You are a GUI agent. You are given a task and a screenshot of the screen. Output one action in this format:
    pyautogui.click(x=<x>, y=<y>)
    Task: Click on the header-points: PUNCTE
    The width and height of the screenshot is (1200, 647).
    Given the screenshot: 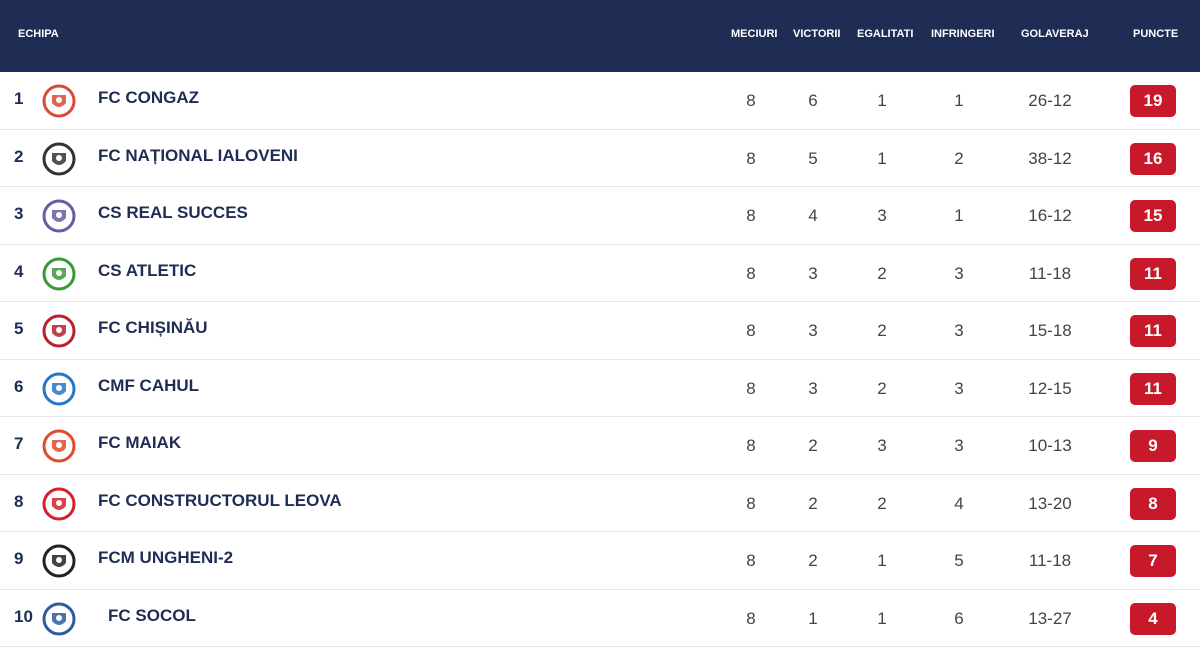 What is the action you would take?
    pyautogui.click(x=1155, y=34)
    